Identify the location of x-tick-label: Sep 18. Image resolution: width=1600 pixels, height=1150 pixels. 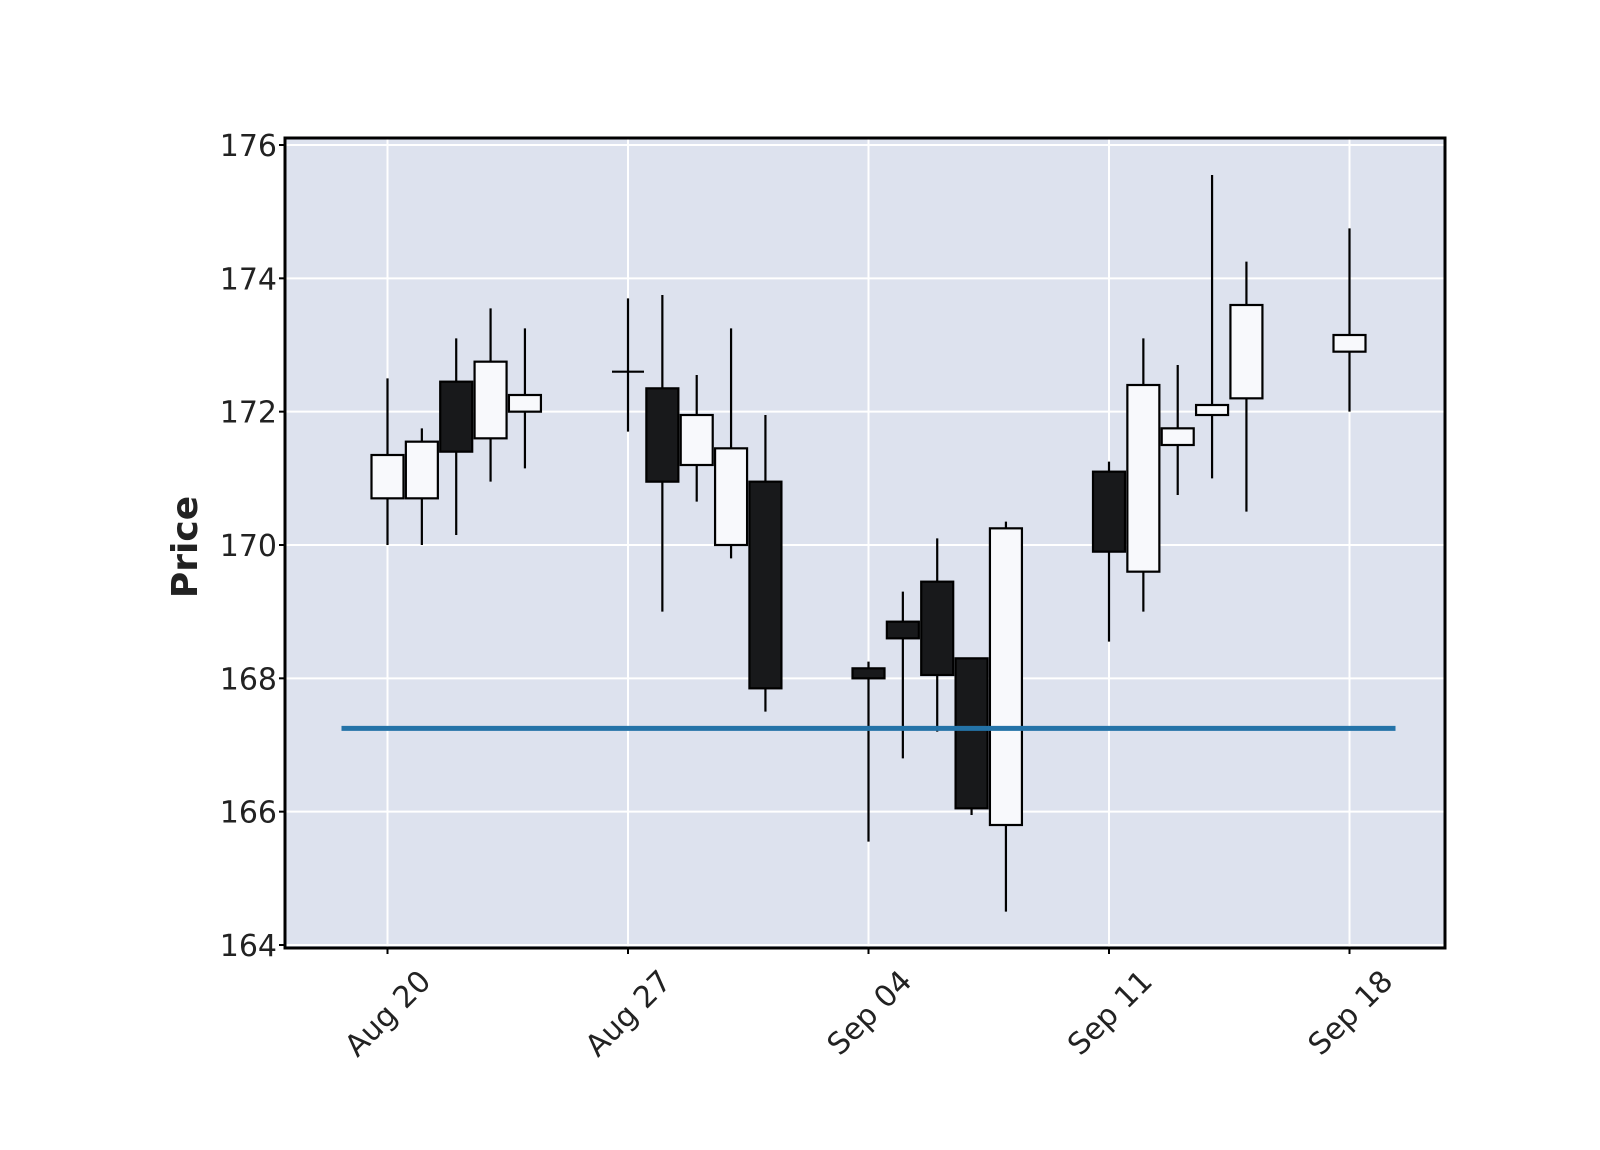
(1351, 1013).